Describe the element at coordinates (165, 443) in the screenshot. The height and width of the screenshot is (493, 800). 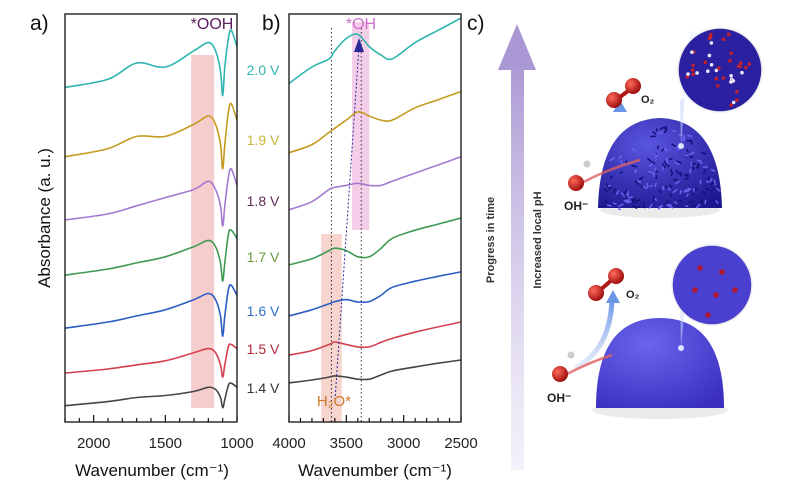
I see `x-tick-label: 1500` at that location.